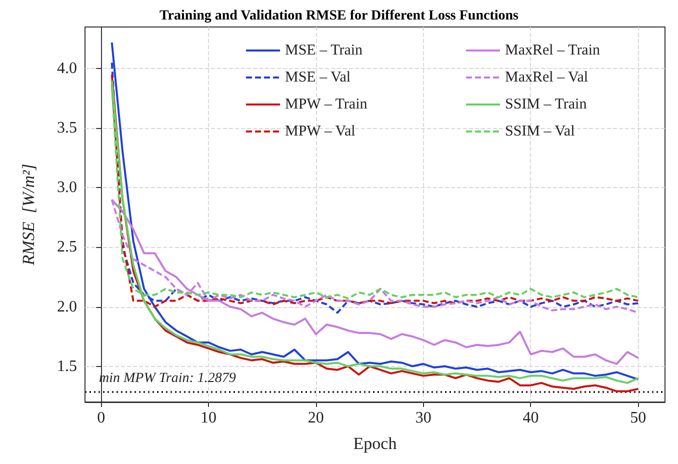  I want to click on legend-label: SSIM – Val, so click(540, 132).